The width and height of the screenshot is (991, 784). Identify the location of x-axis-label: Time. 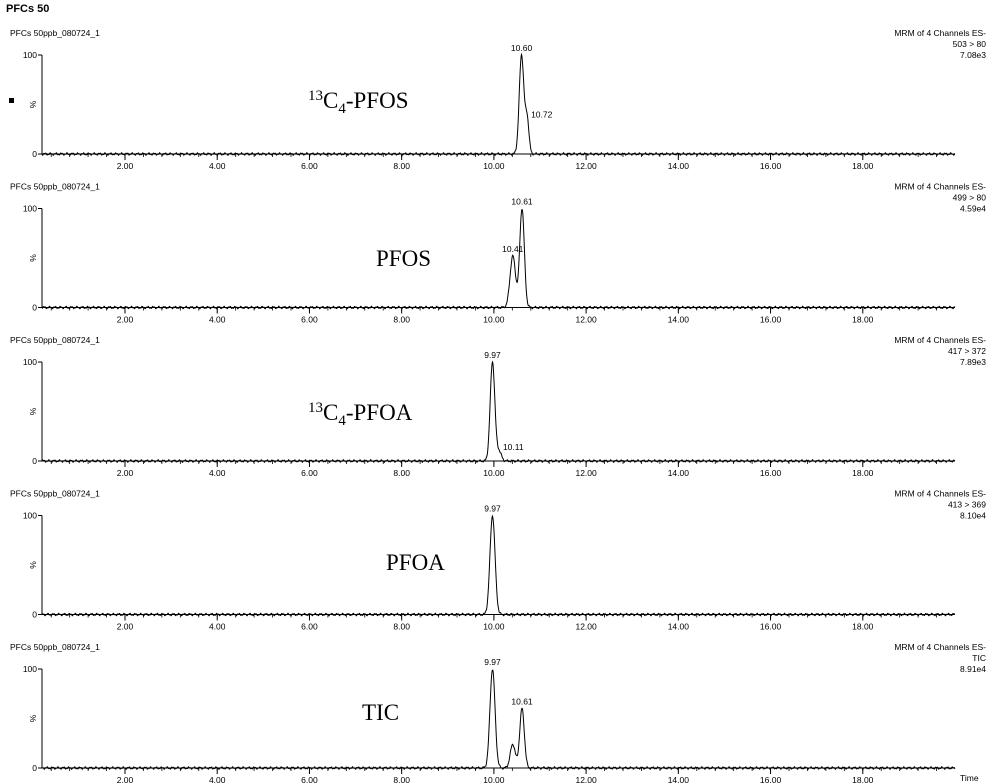
(969, 778).